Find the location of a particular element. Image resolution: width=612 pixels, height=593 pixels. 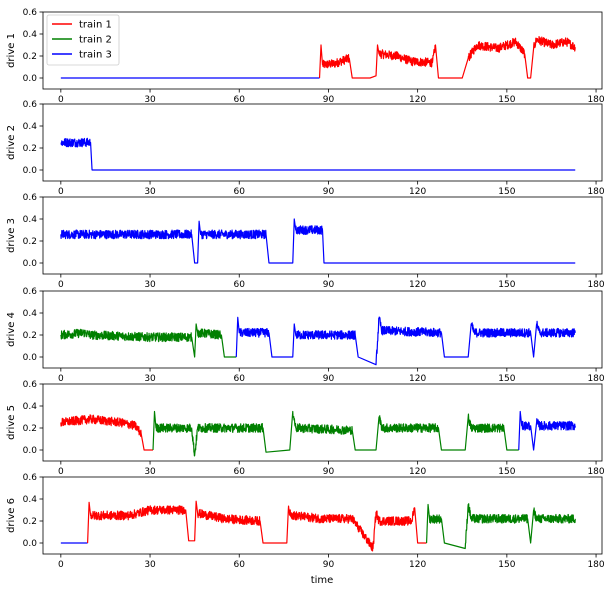

y-axis-label: drive 2 is located at coordinates (11, 142).